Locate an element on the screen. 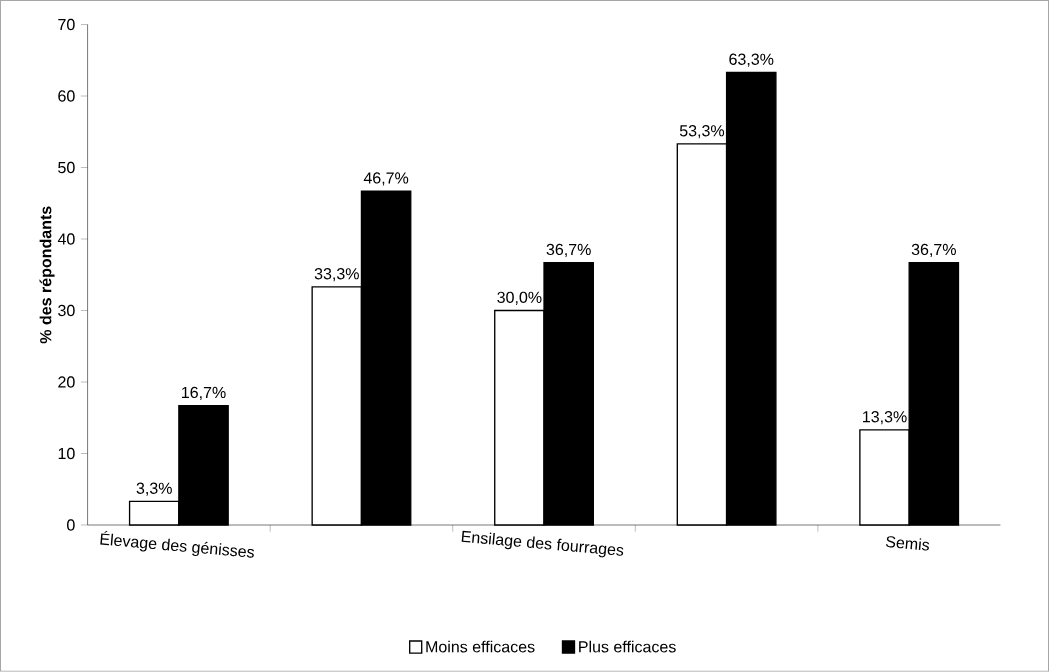 This screenshot has height=672, width=1049. y-tick-label: 70 is located at coordinates (66, 25).